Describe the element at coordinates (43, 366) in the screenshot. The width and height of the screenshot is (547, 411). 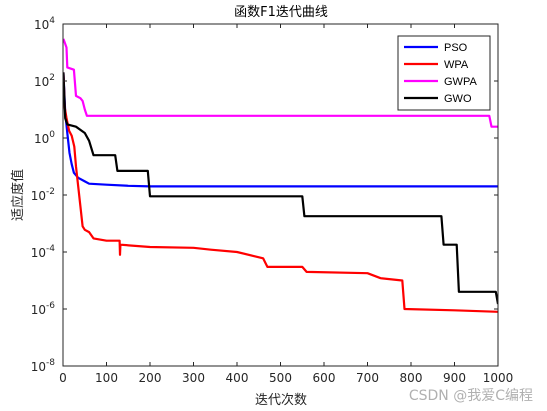
I see `y-tick-label: 10⁻⁸` at that location.